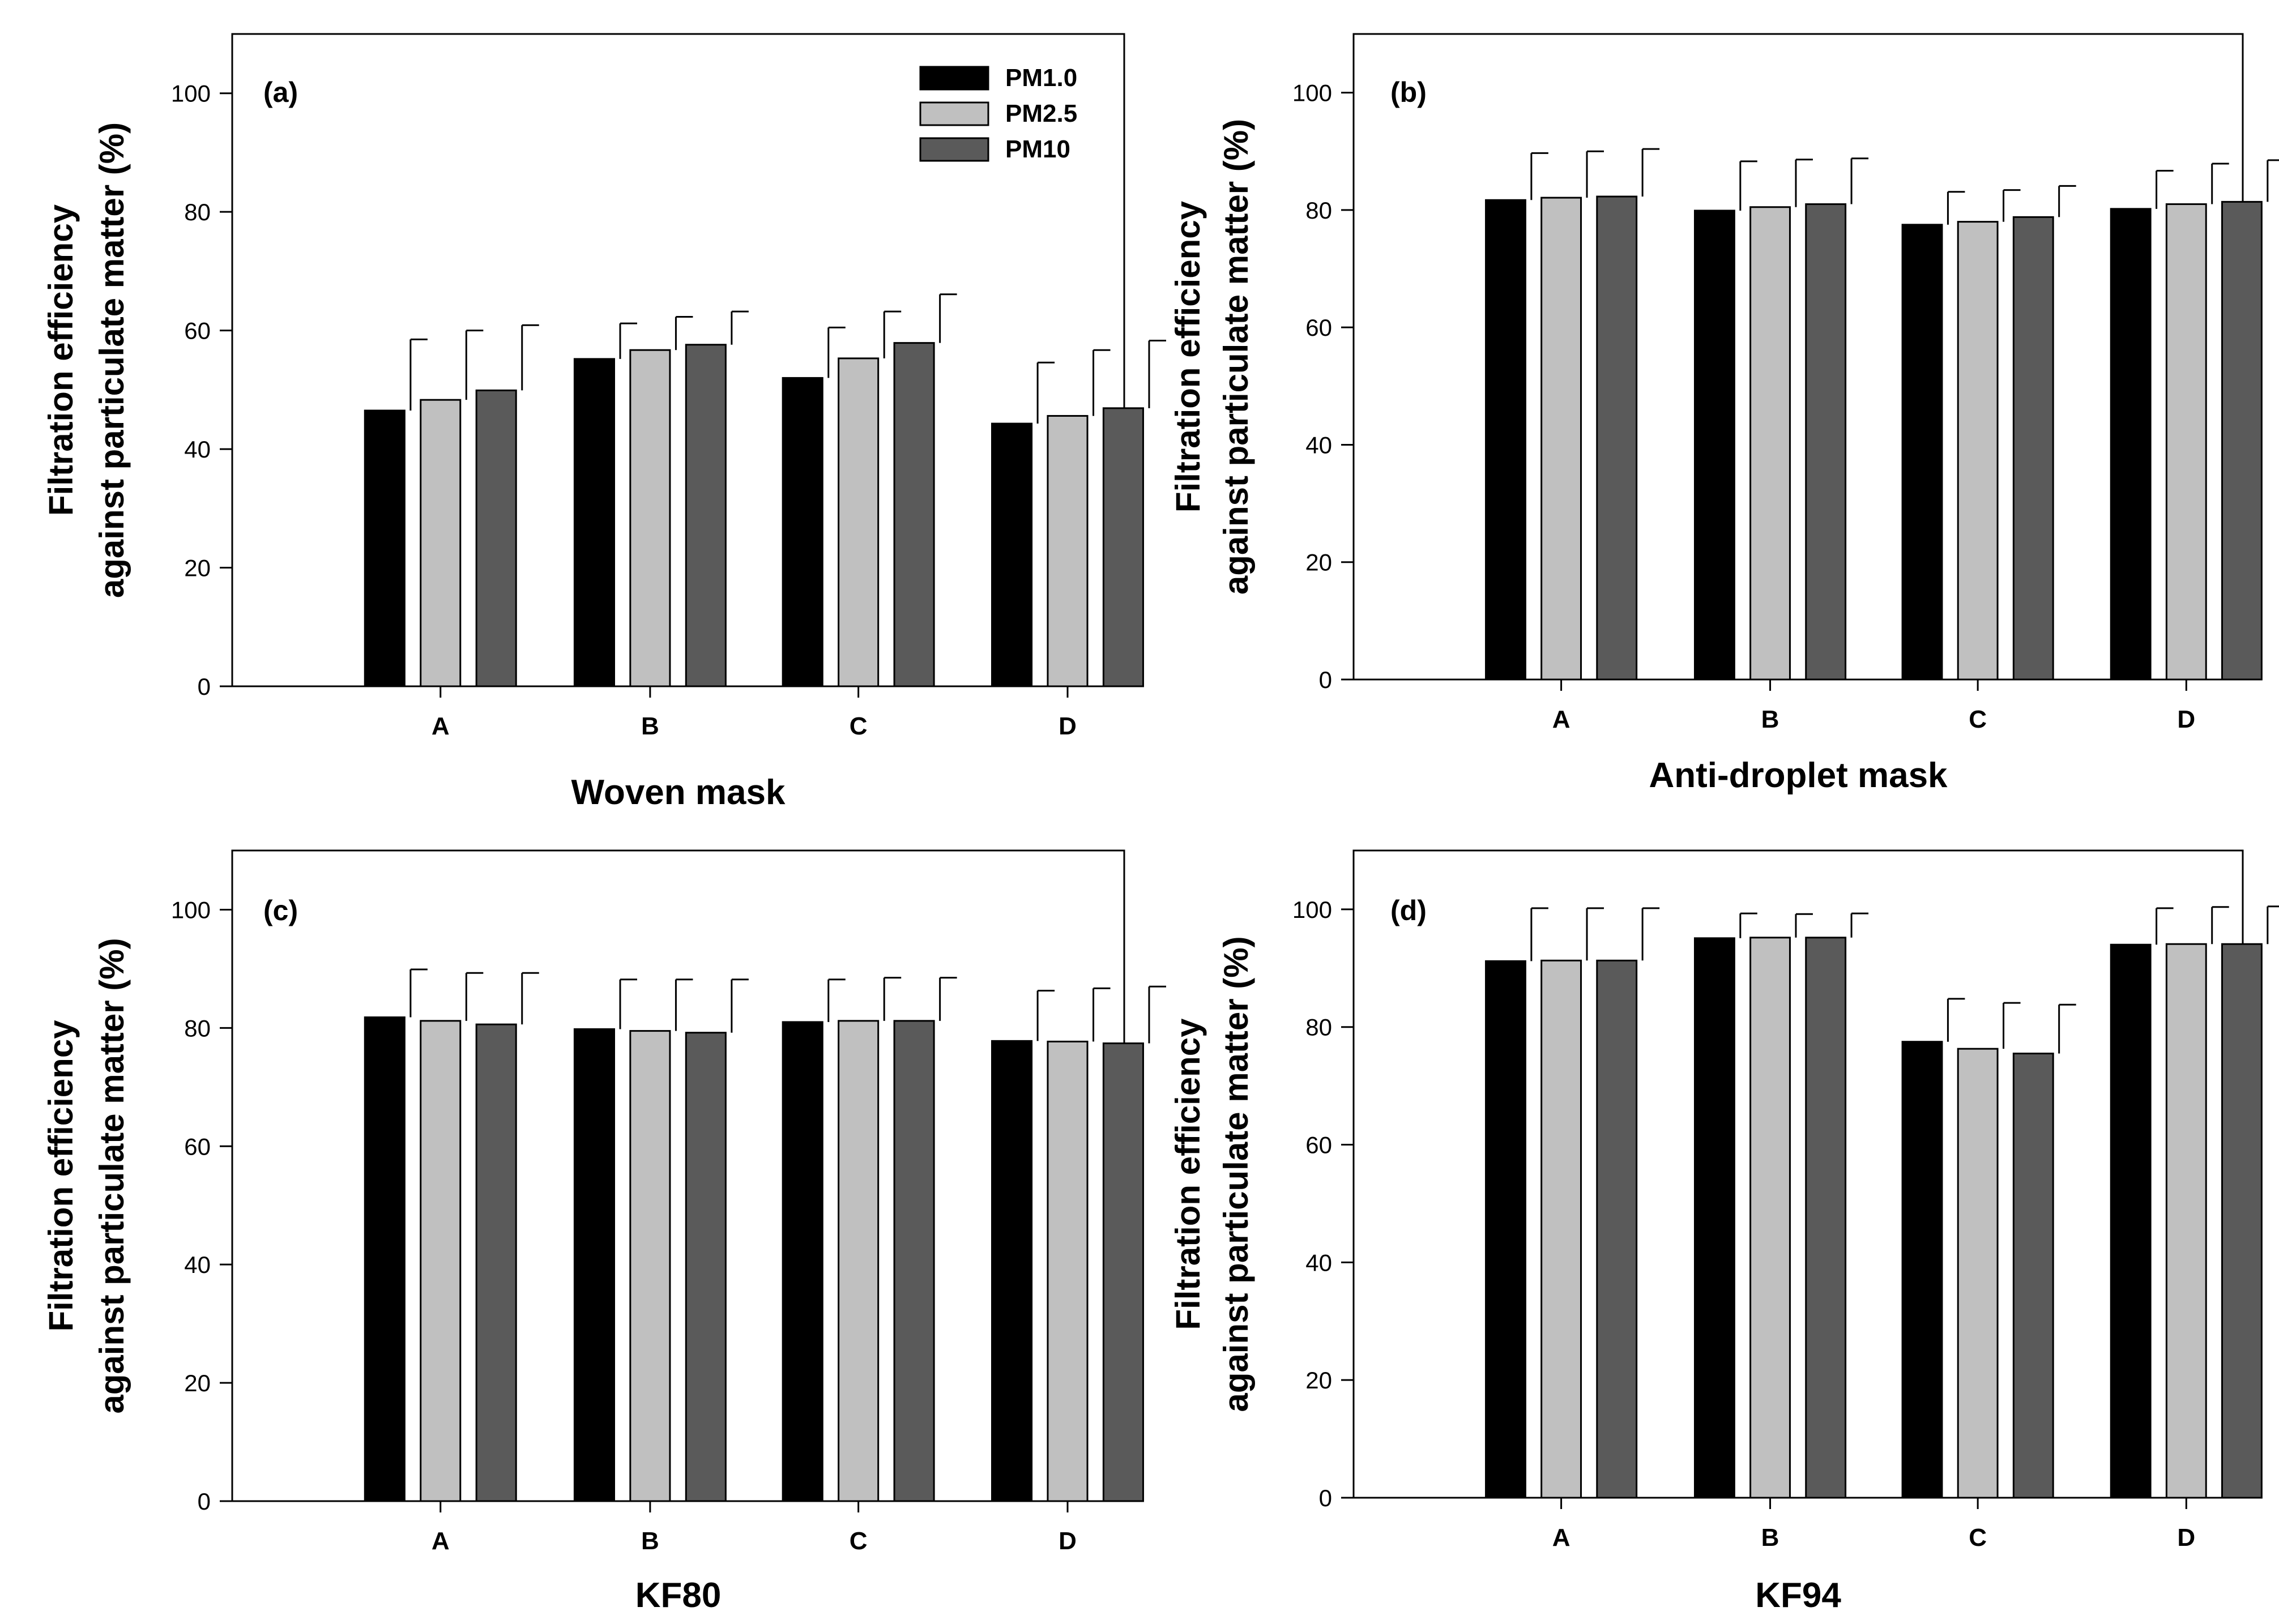 This screenshot has height=1624, width=2279. I want to click on x-axis-label: Anti-droplet mask, so click(1798, 775).